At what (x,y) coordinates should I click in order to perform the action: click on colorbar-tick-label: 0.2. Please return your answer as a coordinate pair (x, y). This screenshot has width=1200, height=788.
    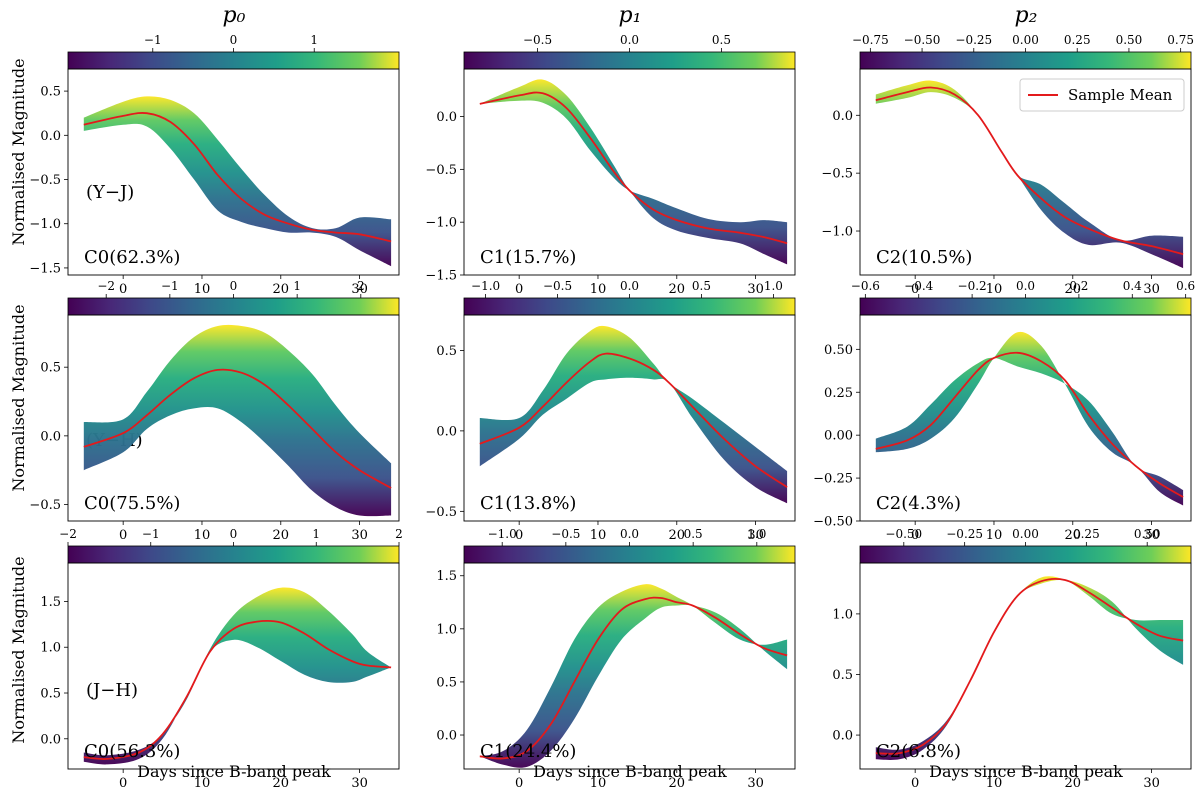
    Looking at the image, I should click on (1078, 286).